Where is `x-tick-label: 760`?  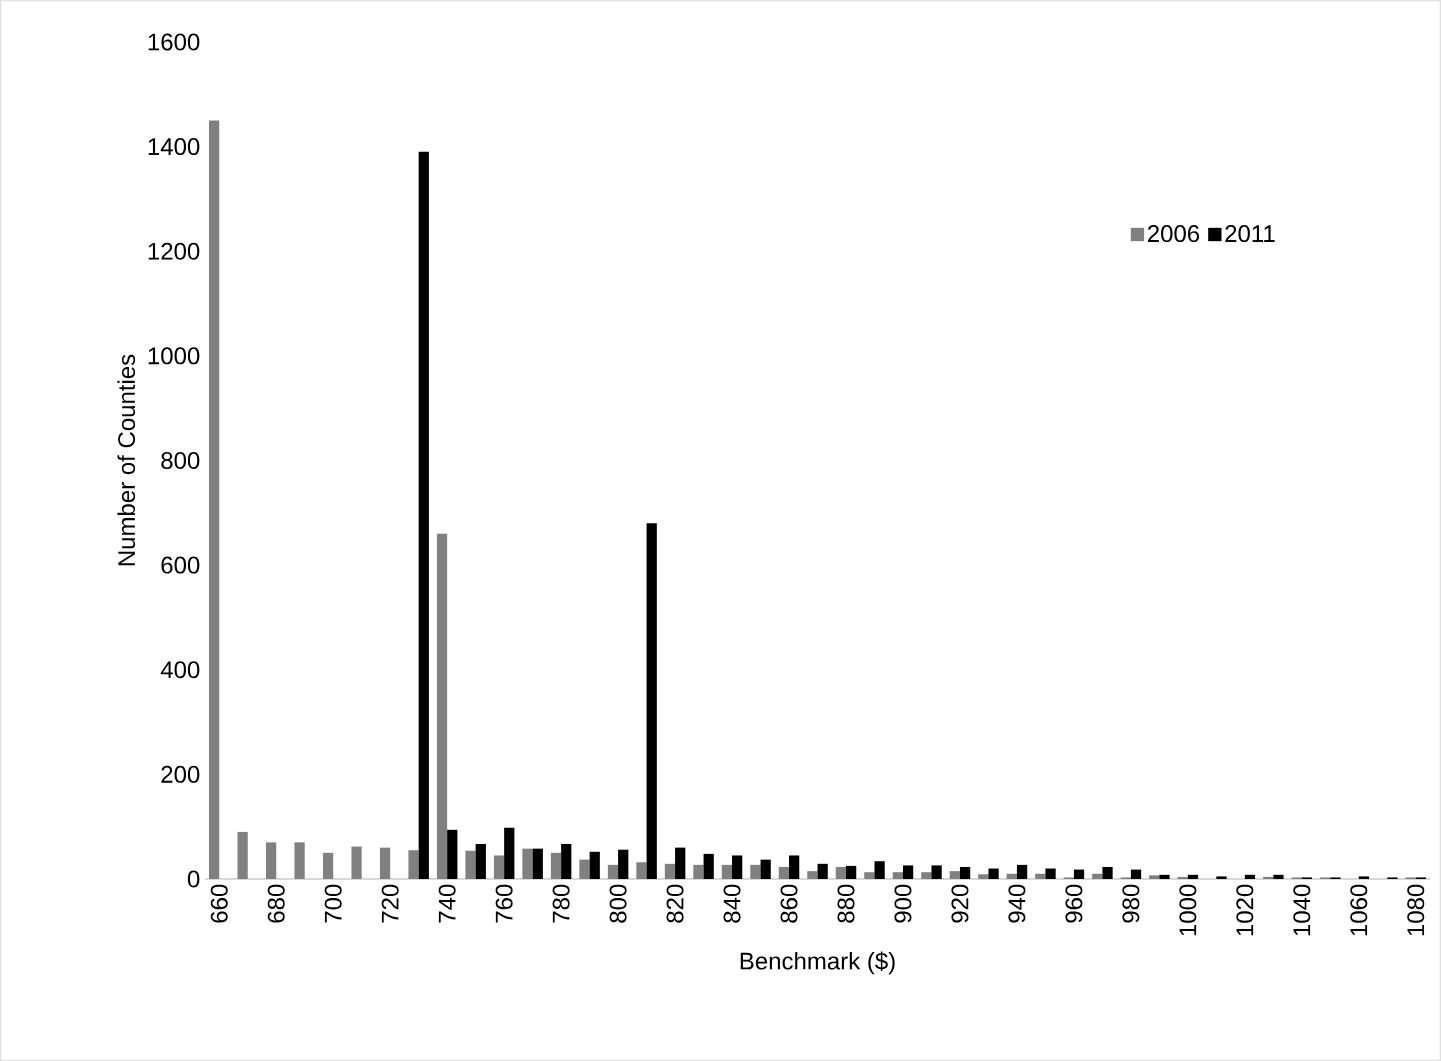 x-tick-label: 760 is located at coordinates (504, 903).